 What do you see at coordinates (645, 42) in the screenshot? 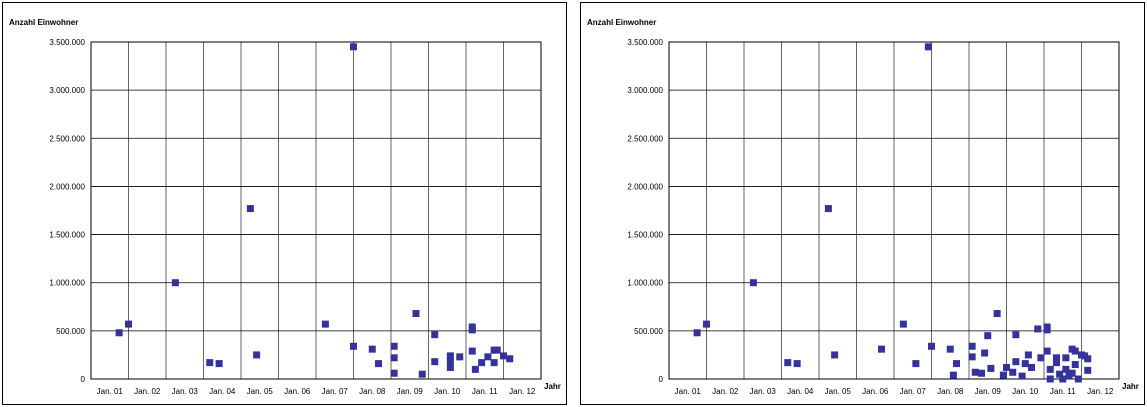
I see `y-tick-label: 3.500.000` at bounding box center [645, 42].